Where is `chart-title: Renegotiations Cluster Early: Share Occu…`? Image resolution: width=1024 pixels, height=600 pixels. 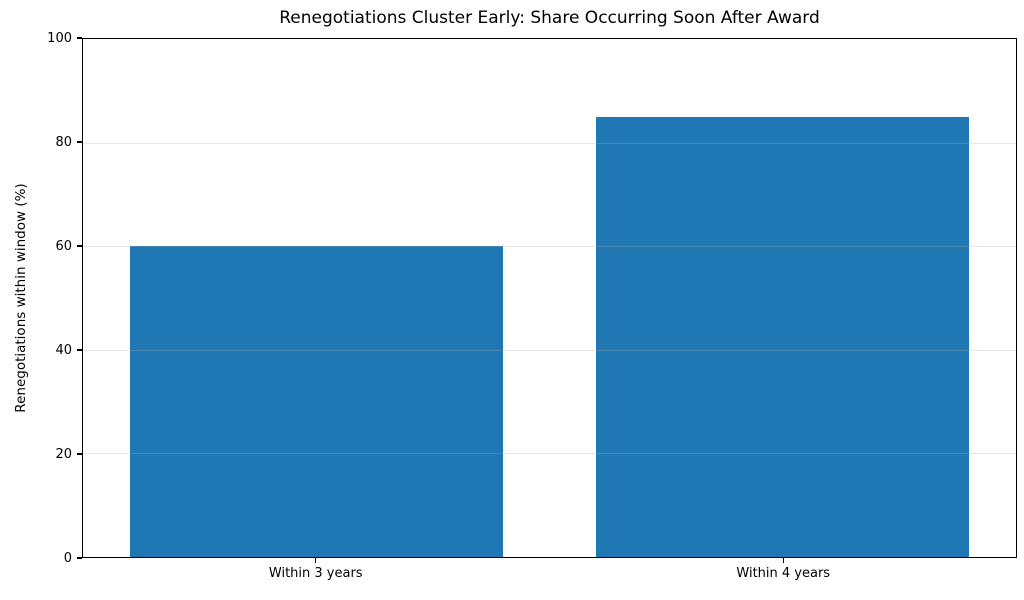 chart-title: Renegotiations Cluster Early: Share Occu… is located at coordinates (549, 18).